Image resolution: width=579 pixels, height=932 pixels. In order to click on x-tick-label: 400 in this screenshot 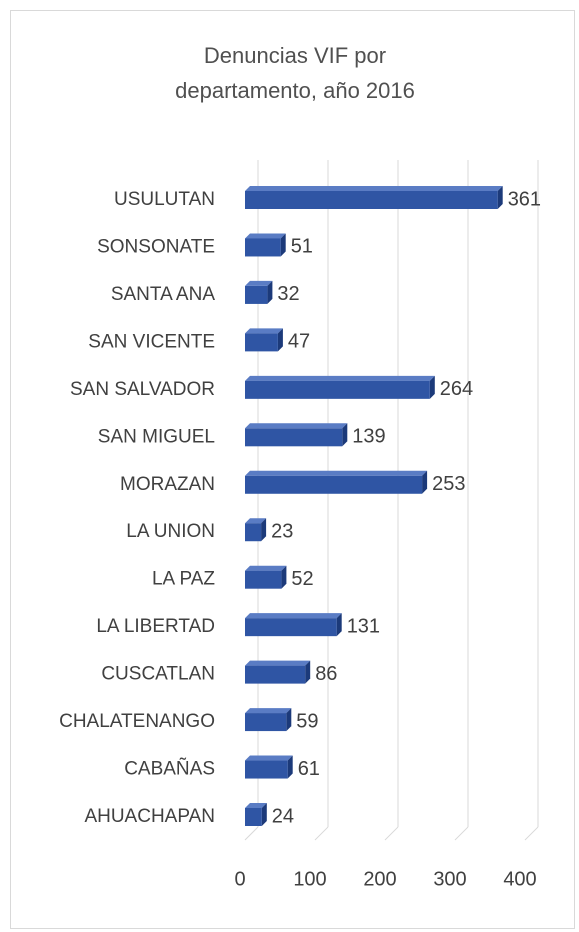, I will do `click(519, 879)`.